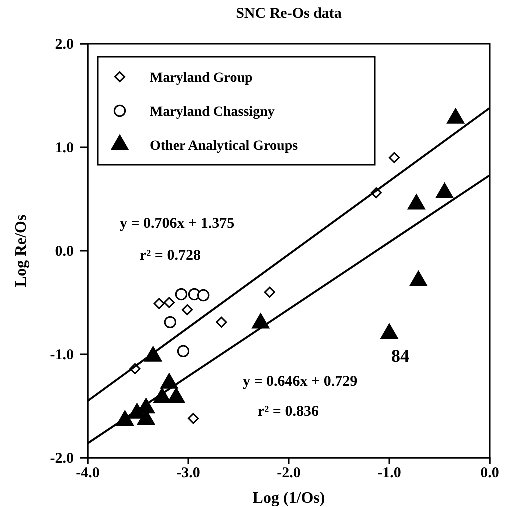 The image size is (513, 507). I want to click on x-tick-label: -1.0, so click(390, 474).